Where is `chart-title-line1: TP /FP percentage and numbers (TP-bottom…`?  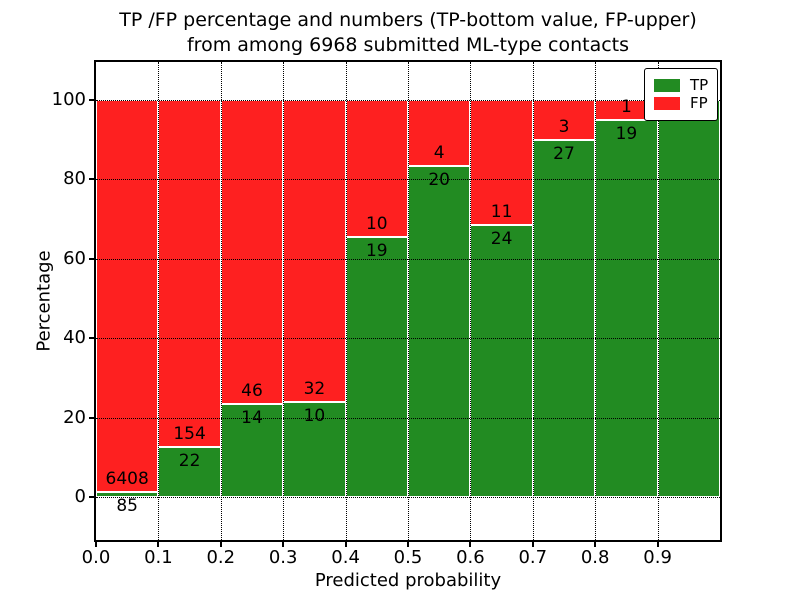 chart-title-line1: TP /FP percentage and numbers (TP-bottom… is located at coordinates (408, 20).